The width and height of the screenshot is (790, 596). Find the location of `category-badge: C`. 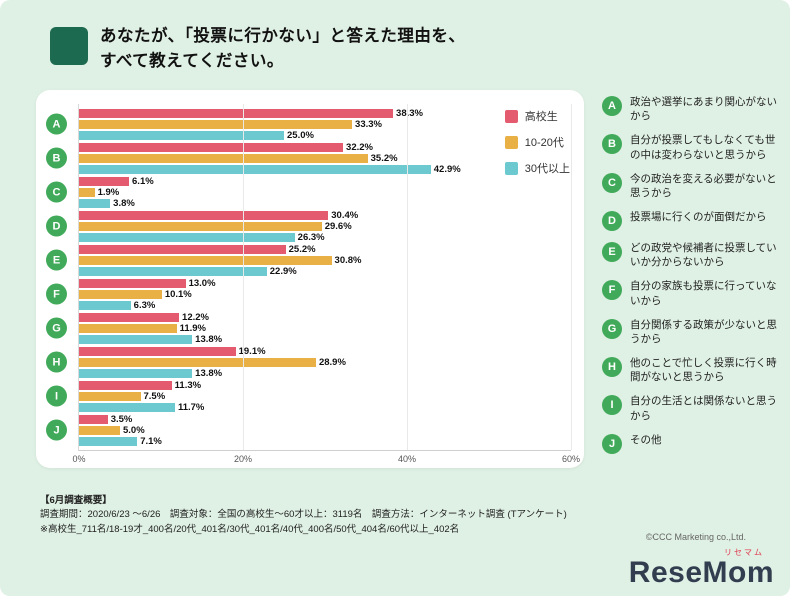

category-badge: C is located at coordinates (56, 192).